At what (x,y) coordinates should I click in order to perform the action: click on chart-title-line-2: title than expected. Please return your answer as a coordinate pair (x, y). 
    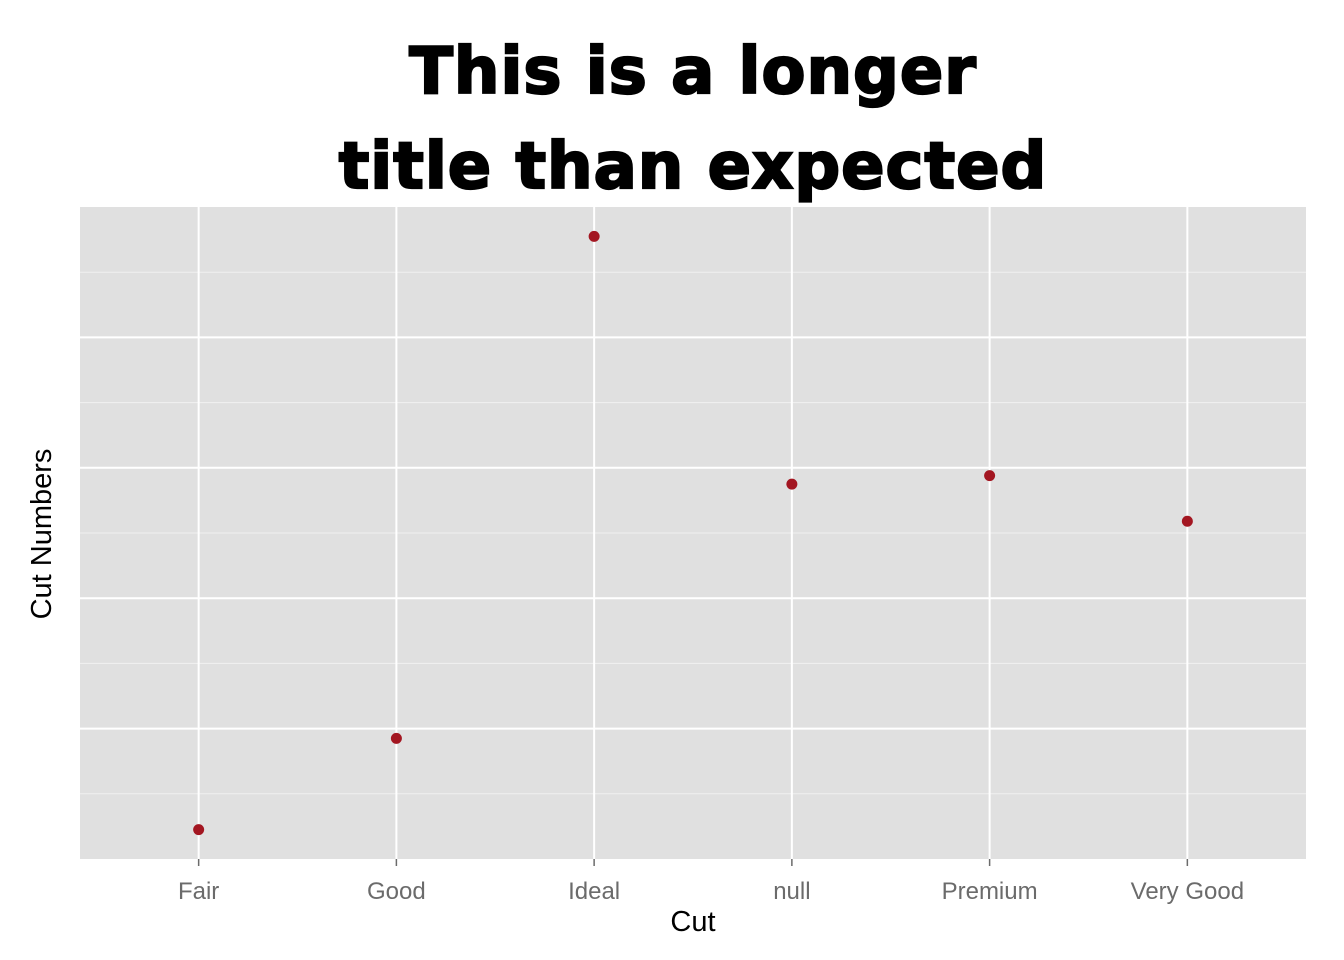
    Looking at the image, I should click on (693, 167).